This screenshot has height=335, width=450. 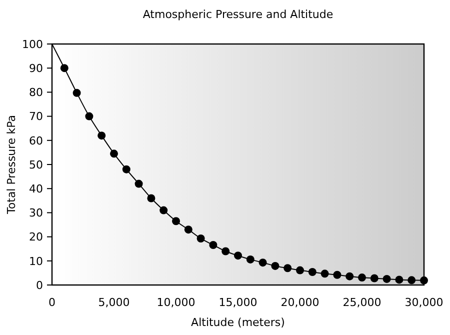 What do you see at coordinates (114, 302) in the screenshot?
I see `x-tick-label: 5,000` at bounding box center [114, 302].